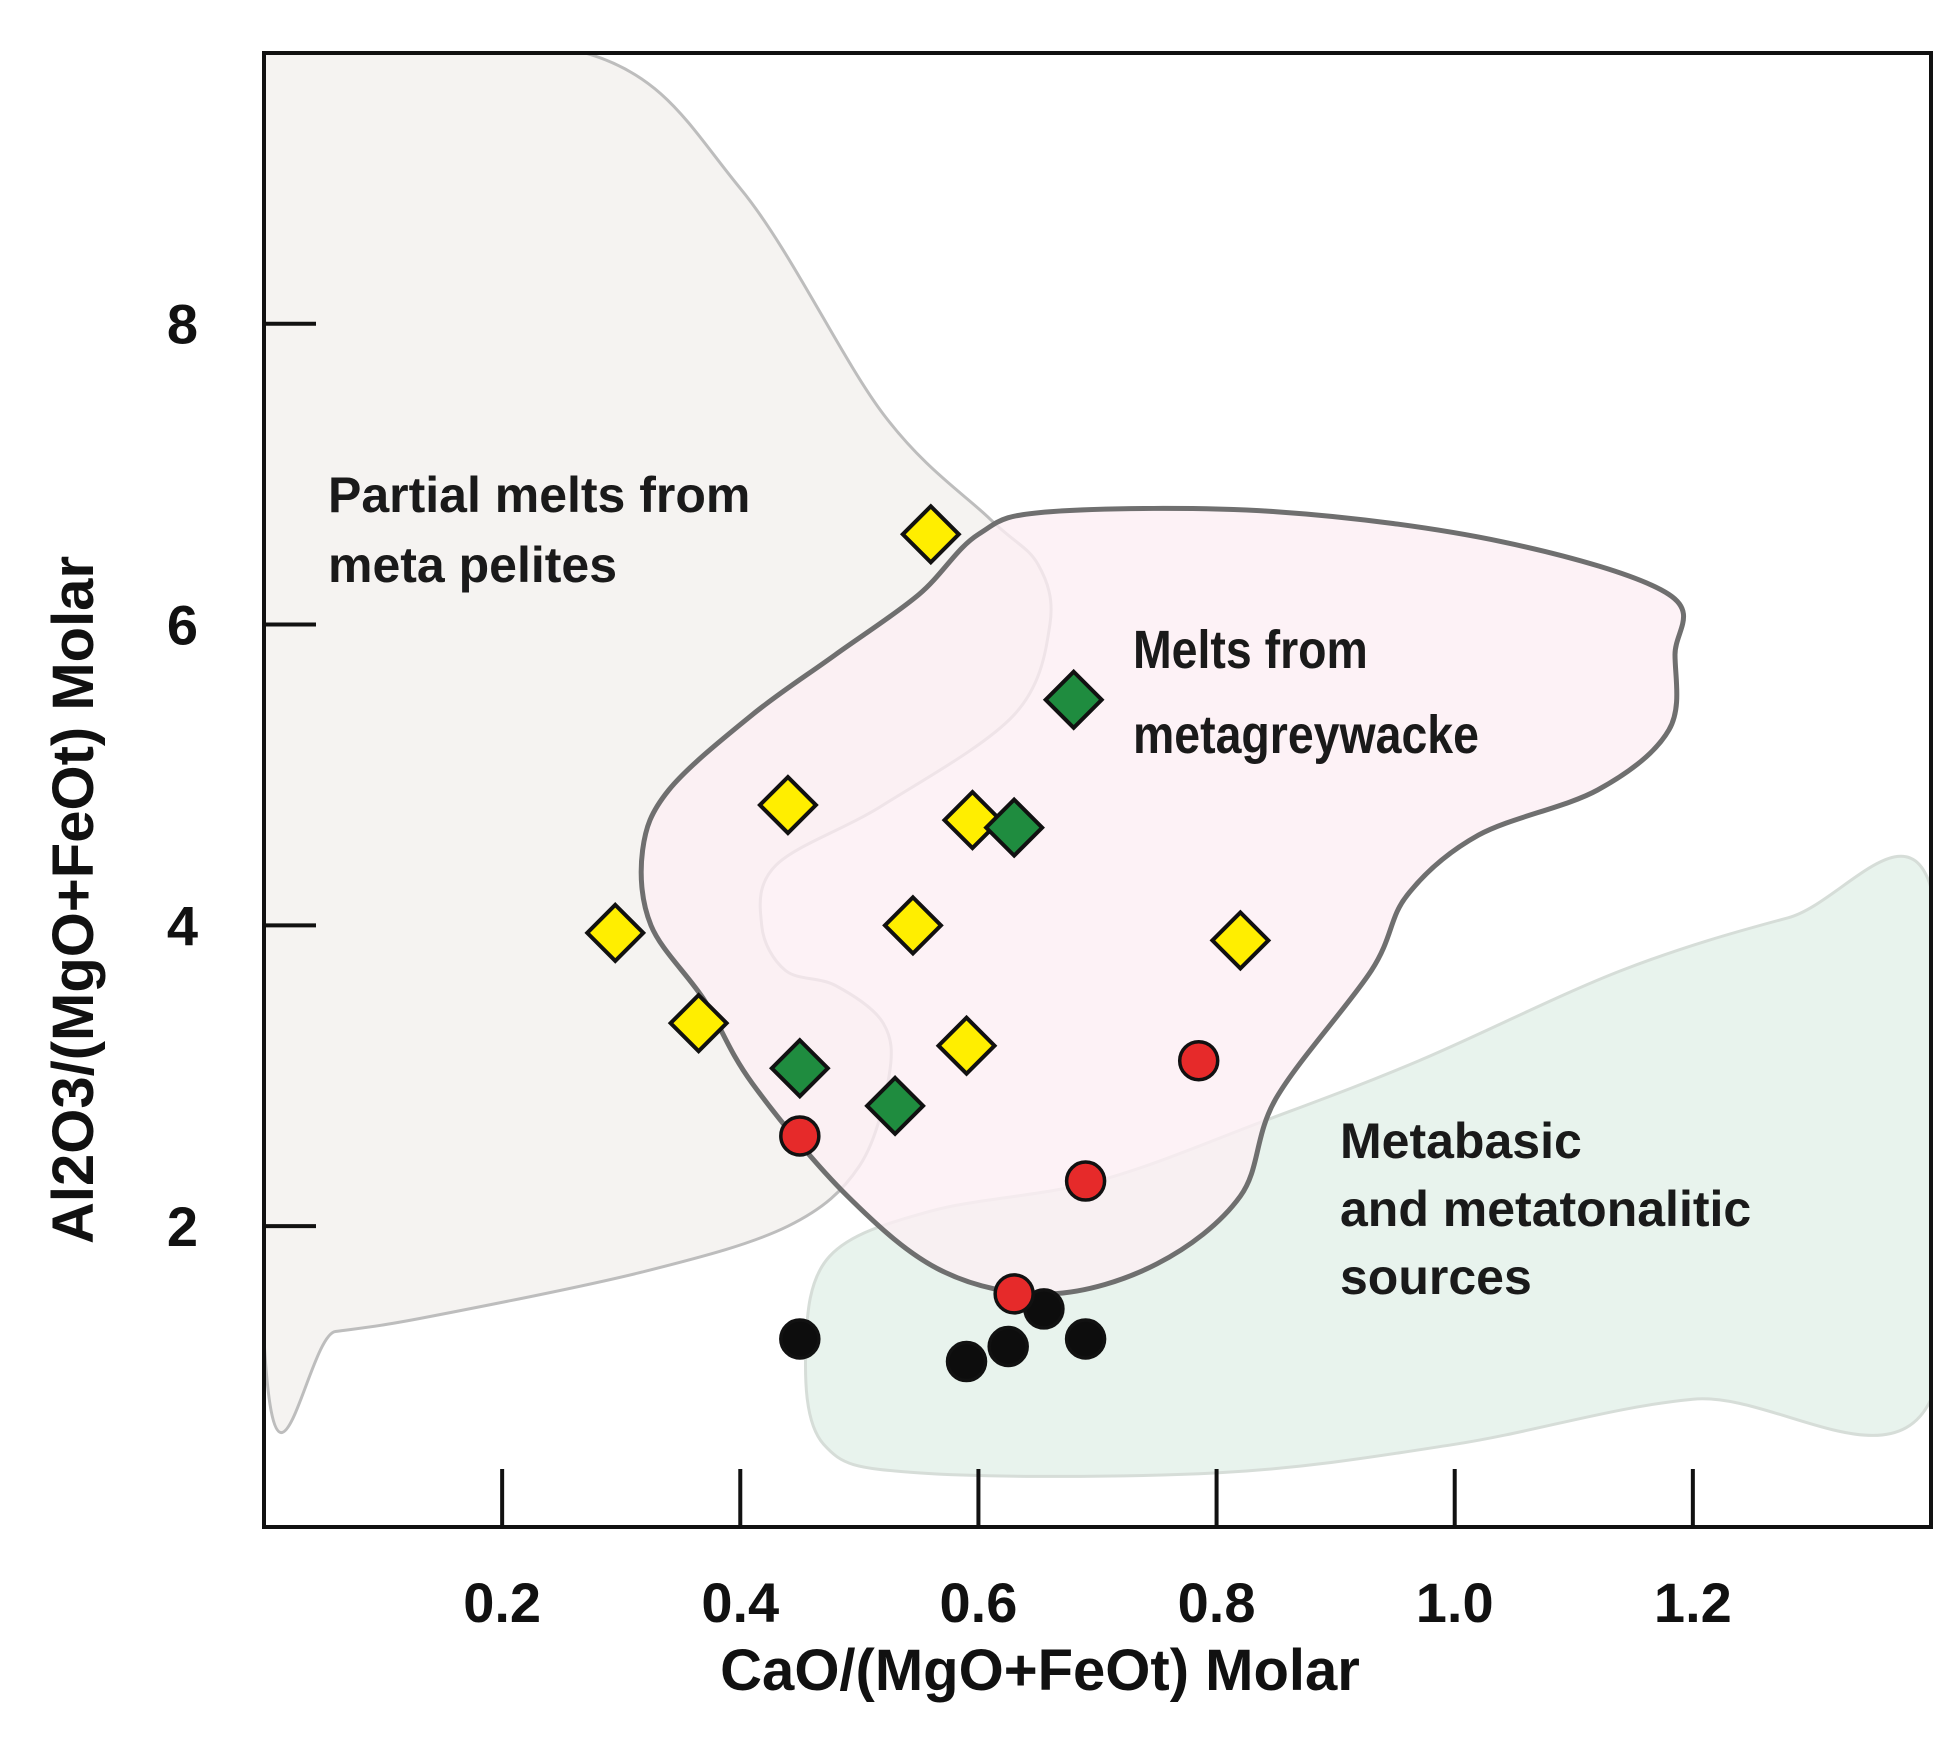  What do you see at coordinates (182, 925) in the screenshot?
I see `y-tick-label: 4` at bounding box center [182, 925].